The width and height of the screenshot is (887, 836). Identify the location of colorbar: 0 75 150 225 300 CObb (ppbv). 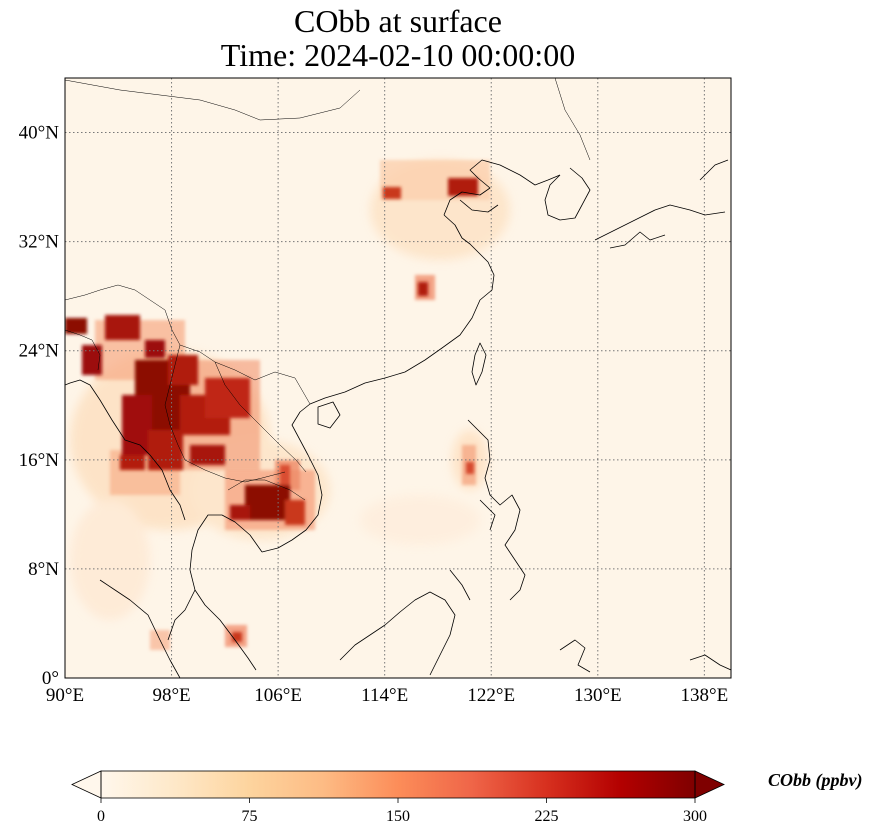
(466, 797).